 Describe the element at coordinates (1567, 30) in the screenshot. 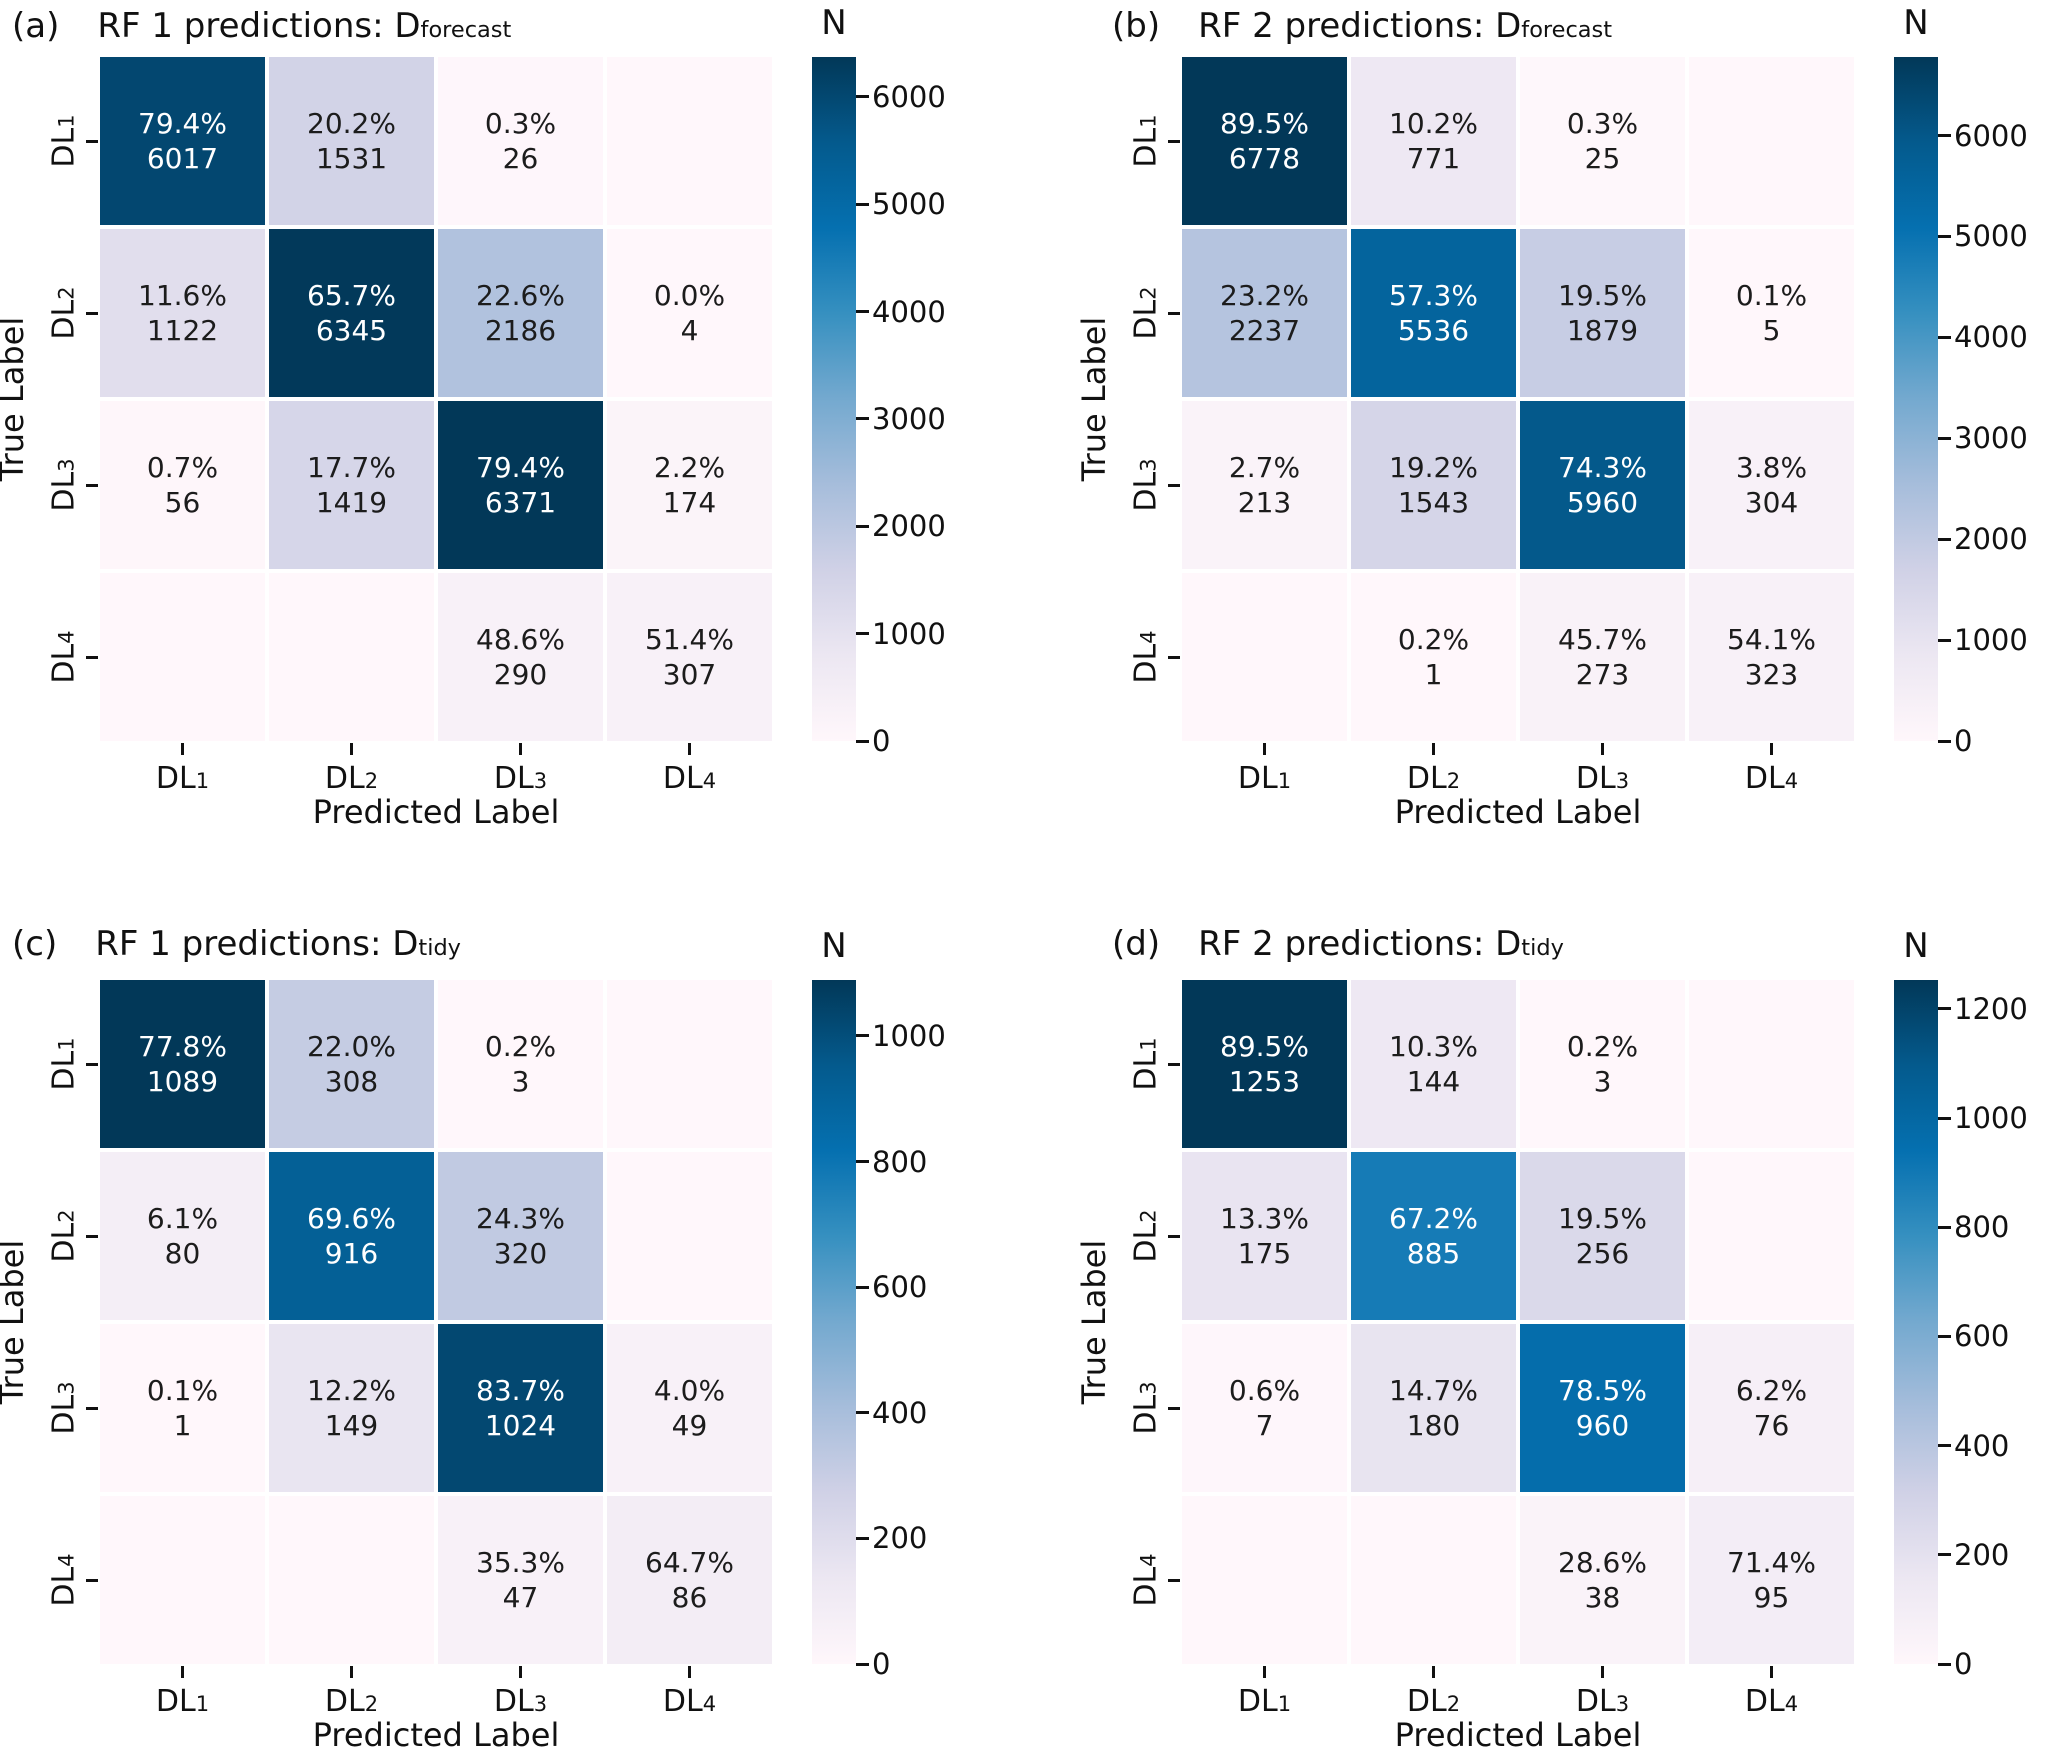

I see `panel-title-subscript: forecast` at that location.